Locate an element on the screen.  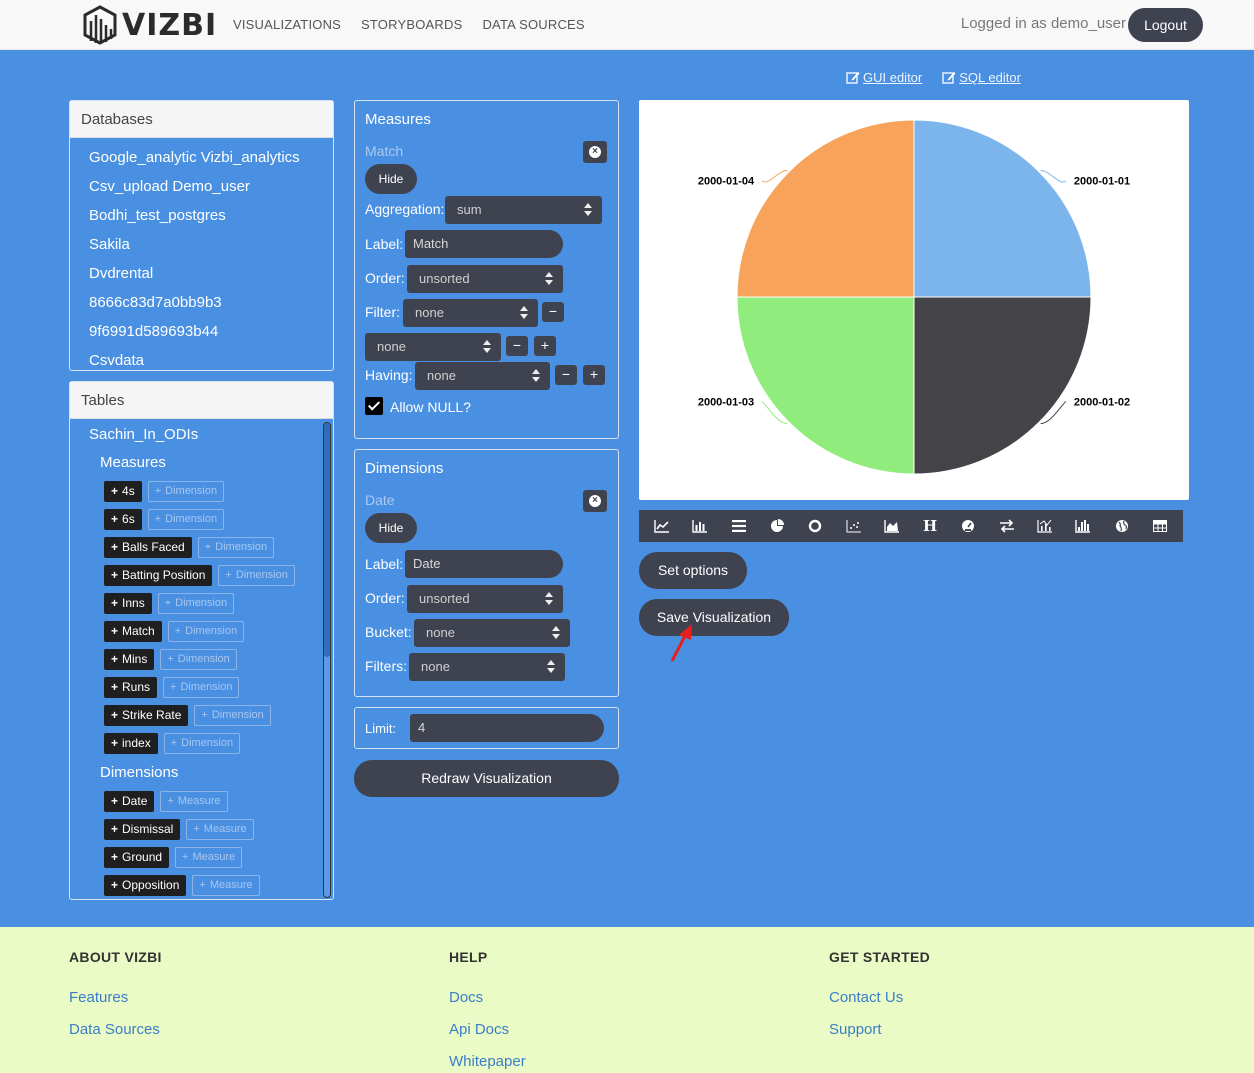
list-icon is located at coordinates (739, 526).